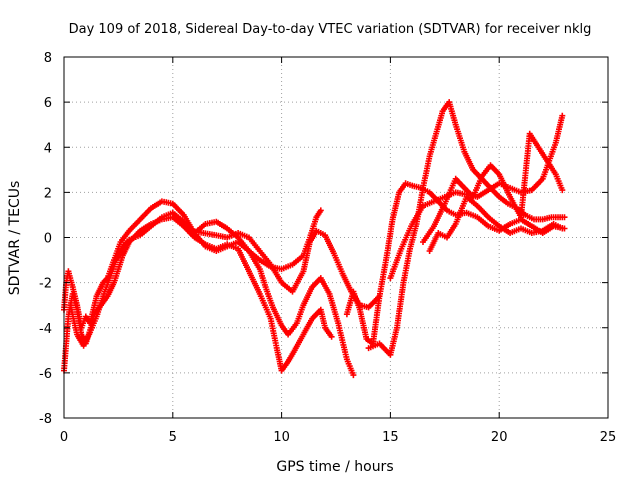 The image size is (640, 480). What do you see at coordinates (173, 437) in the screenshot?
I see `x-tick-label: 5` at bounding box center [173, 437].